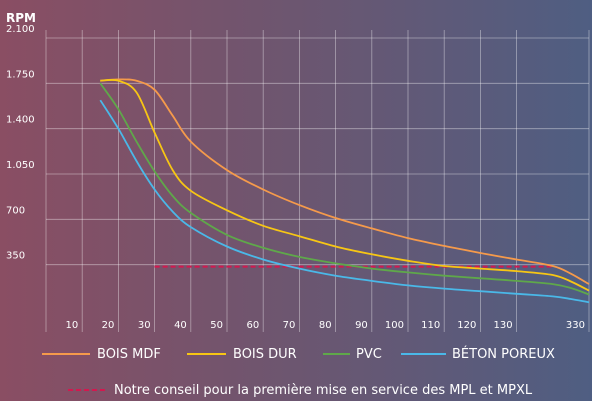 The width and height of the screenshot is (592, 401). What do you see at coordinates (71, 325) in the screenshot?
I see `x-tick-label: 10` at bounding box center [71, 325].